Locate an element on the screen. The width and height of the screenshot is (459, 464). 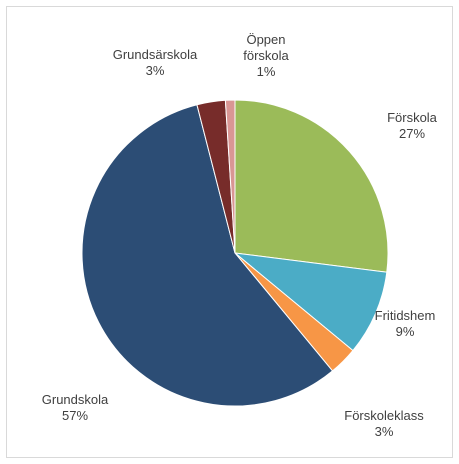
slice-label: Öppen förskola 1% is located at coordinates (266, 56).